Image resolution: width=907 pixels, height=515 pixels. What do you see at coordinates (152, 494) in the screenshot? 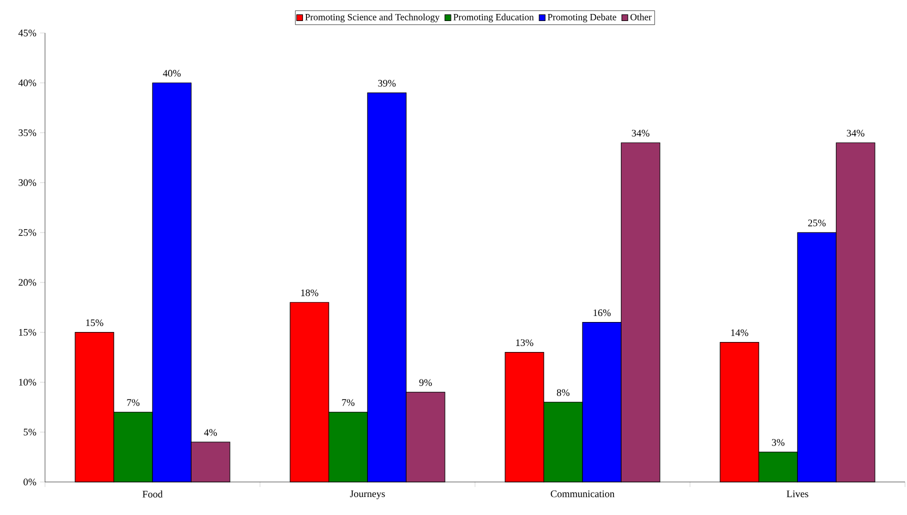
I see `x-tick-label: Food` at bounding box center [152, 494].